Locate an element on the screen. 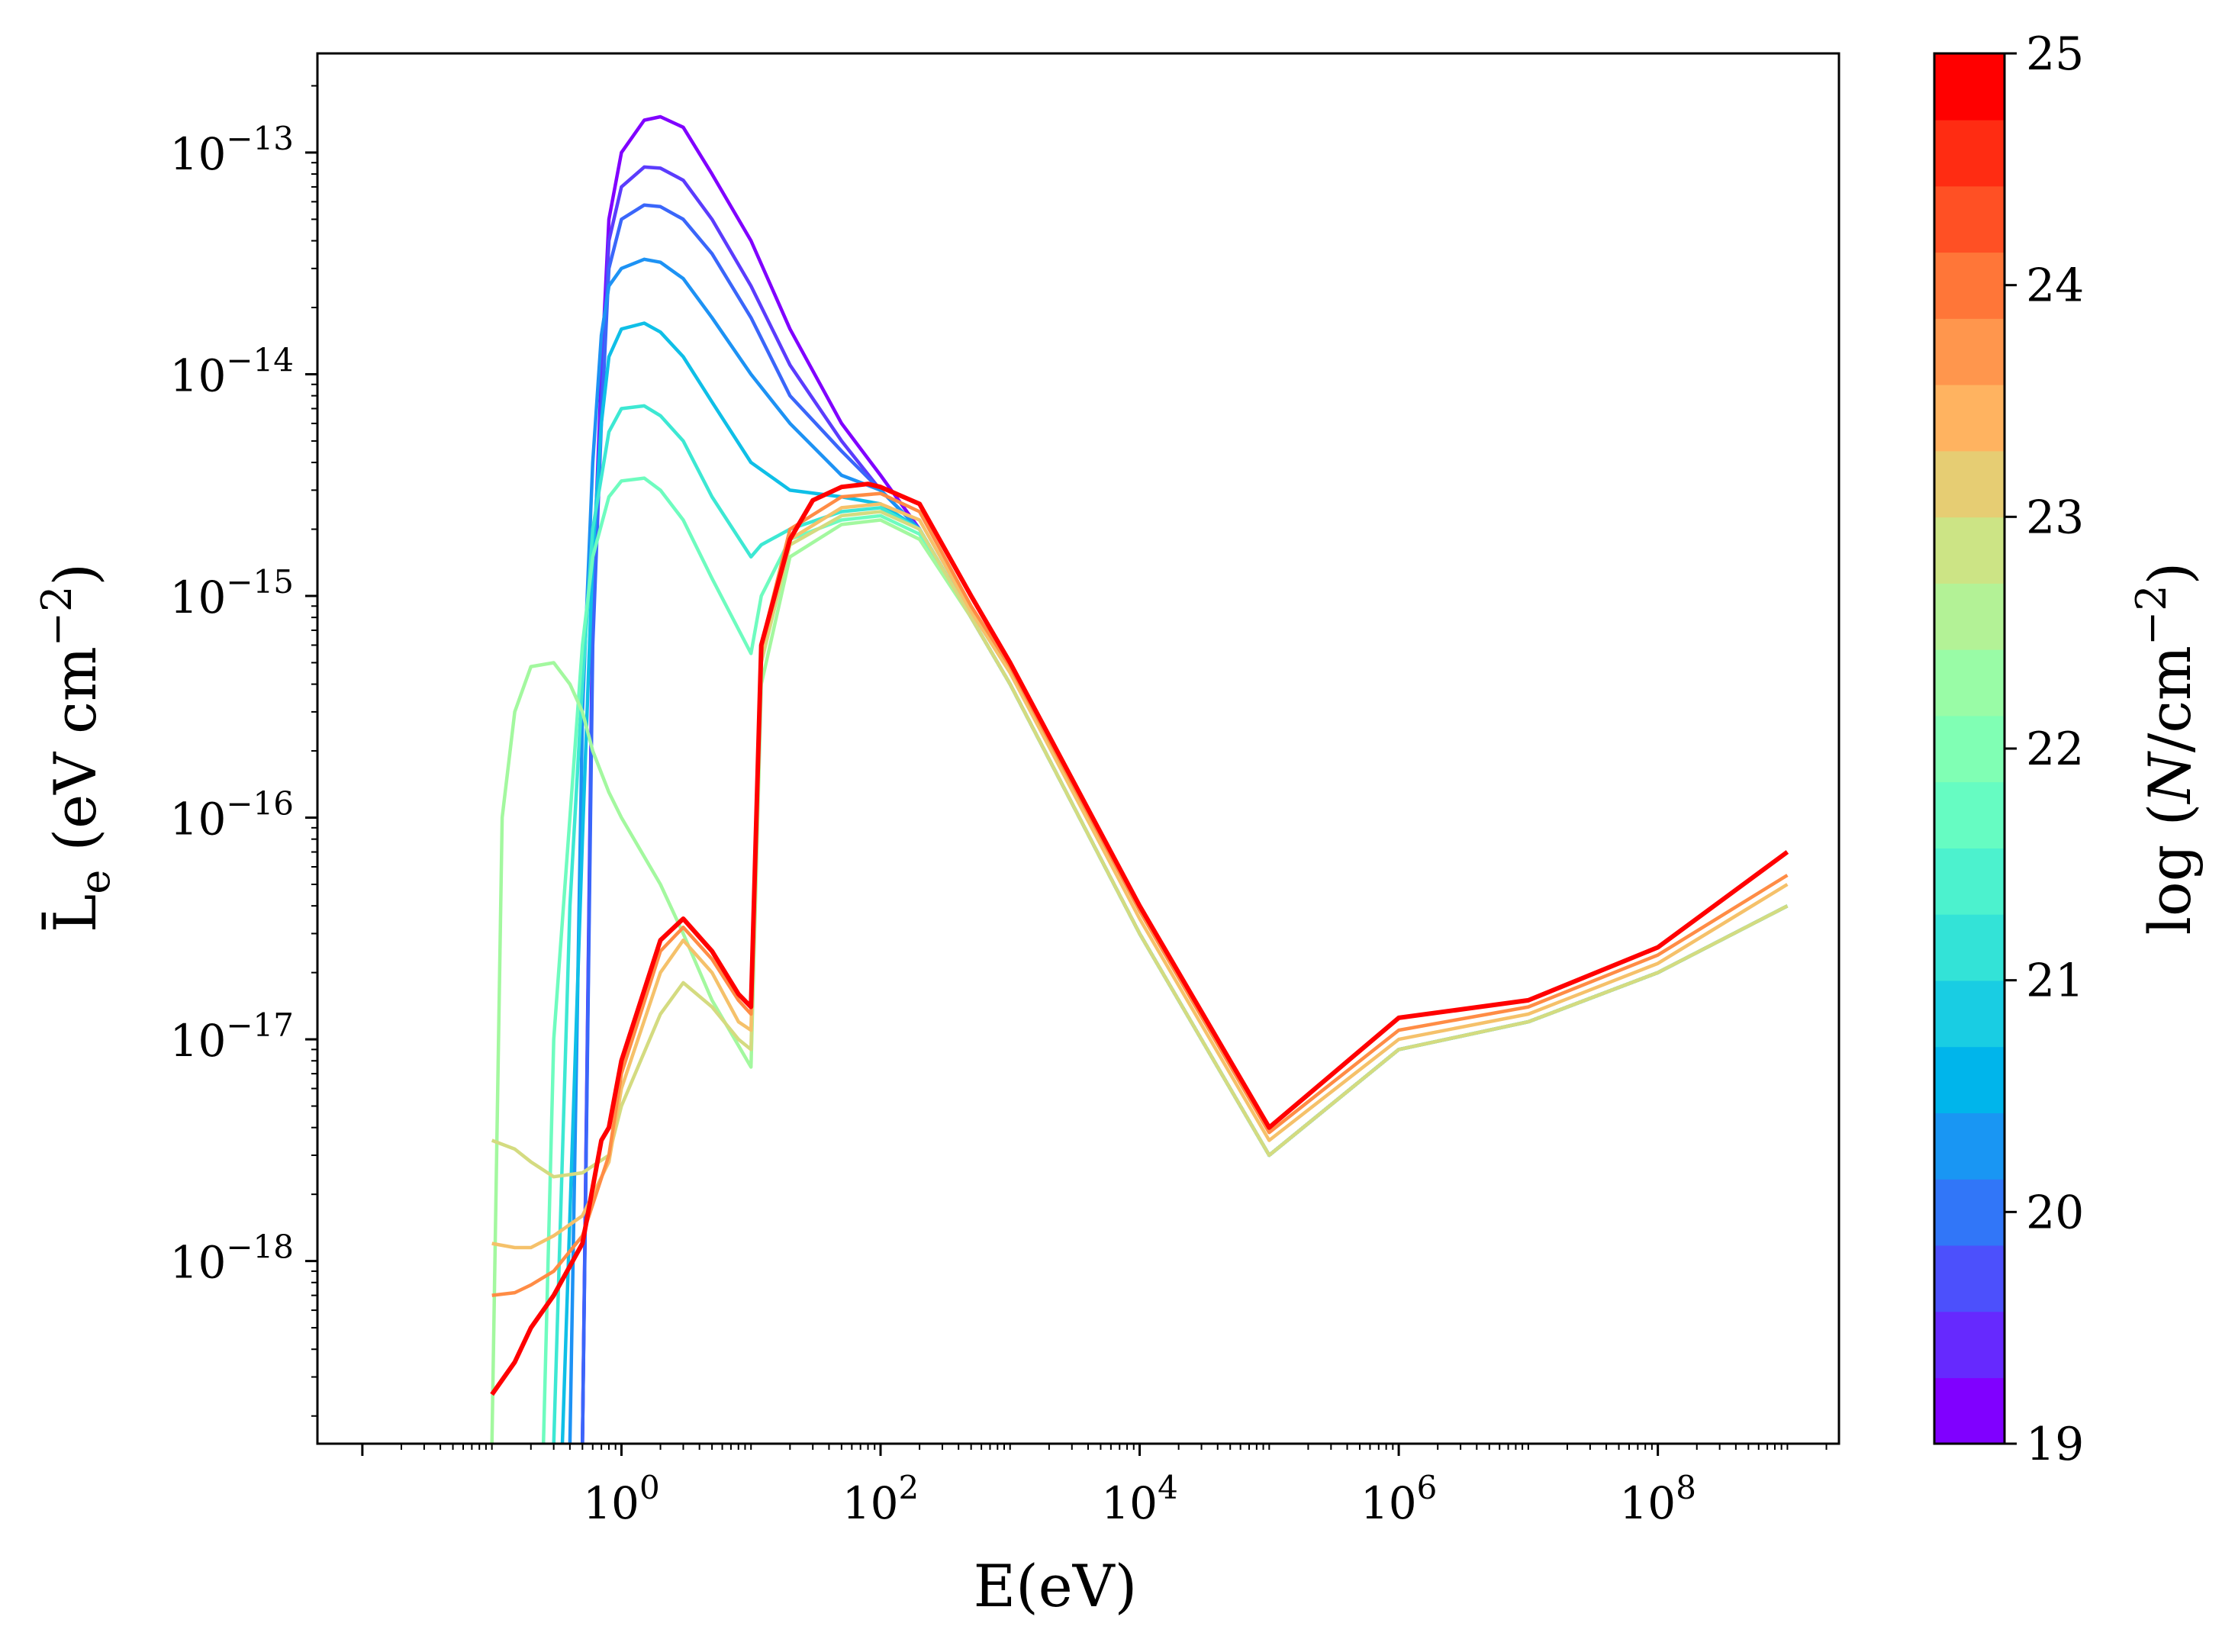 The image size is (2222, 1652). colorbar-ticks: 19 20 21 22 23 24 25 is located at coordinates (2044, 749).